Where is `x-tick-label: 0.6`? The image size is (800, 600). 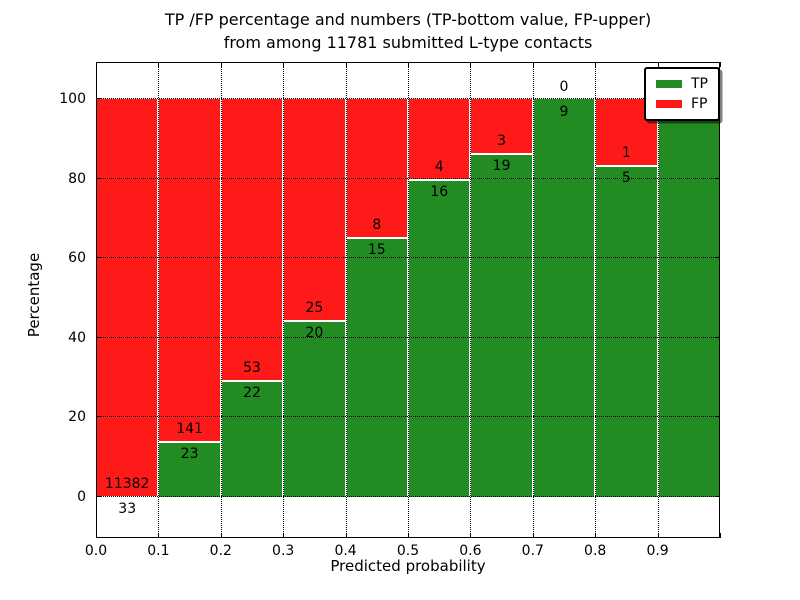 x-tick-label: 0.6 is located at coordinates (470, 551).